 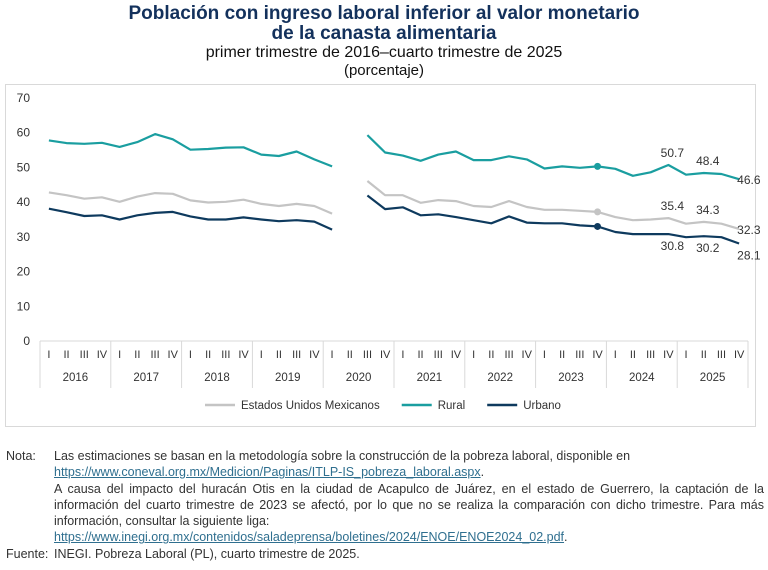 What do you see at coordinates (673, 246) in the screenshot?
I see `data-label: 30.8` at bounding box center [673, 246].